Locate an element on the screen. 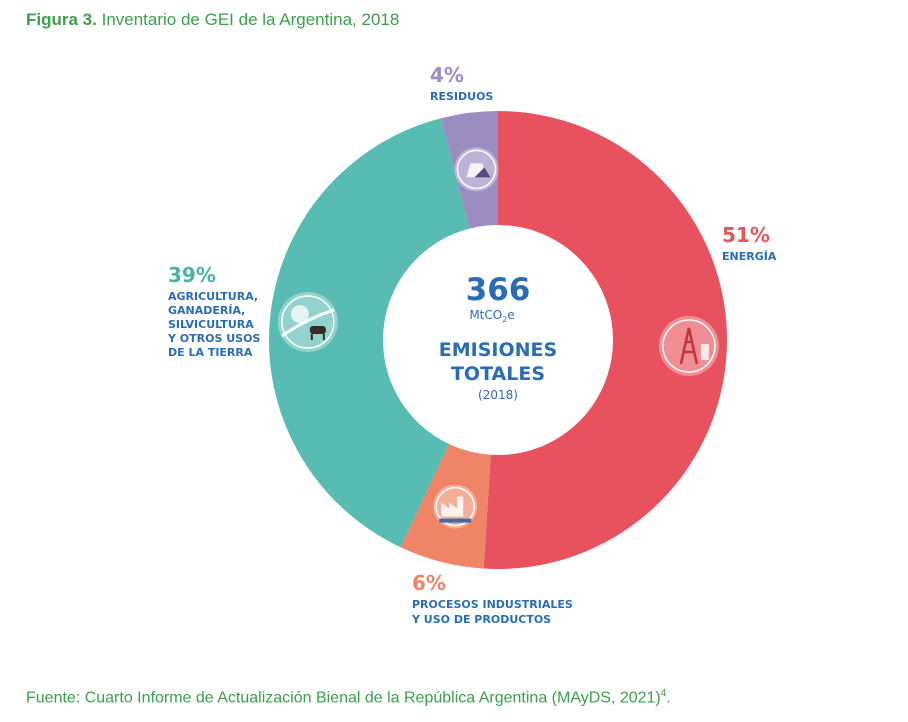 The height and width of the screenshot is (722, 908). slice-category-line: ENERGÍA is located at coordinates (749, 256).